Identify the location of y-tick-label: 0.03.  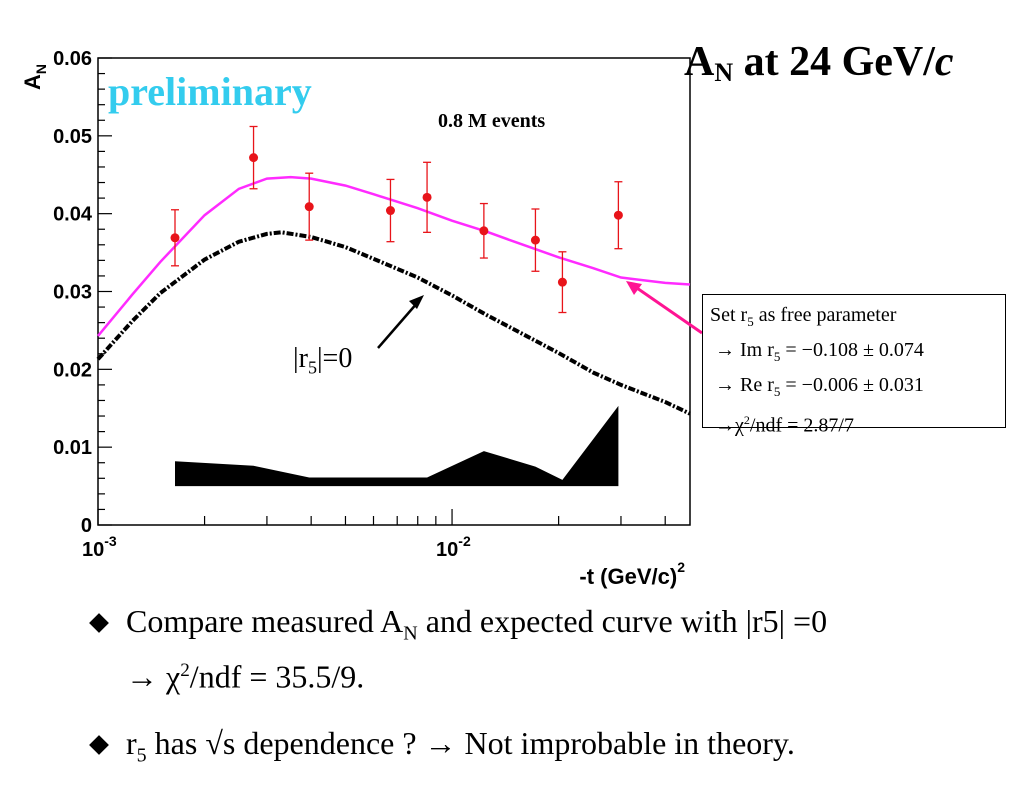
(72, 293).